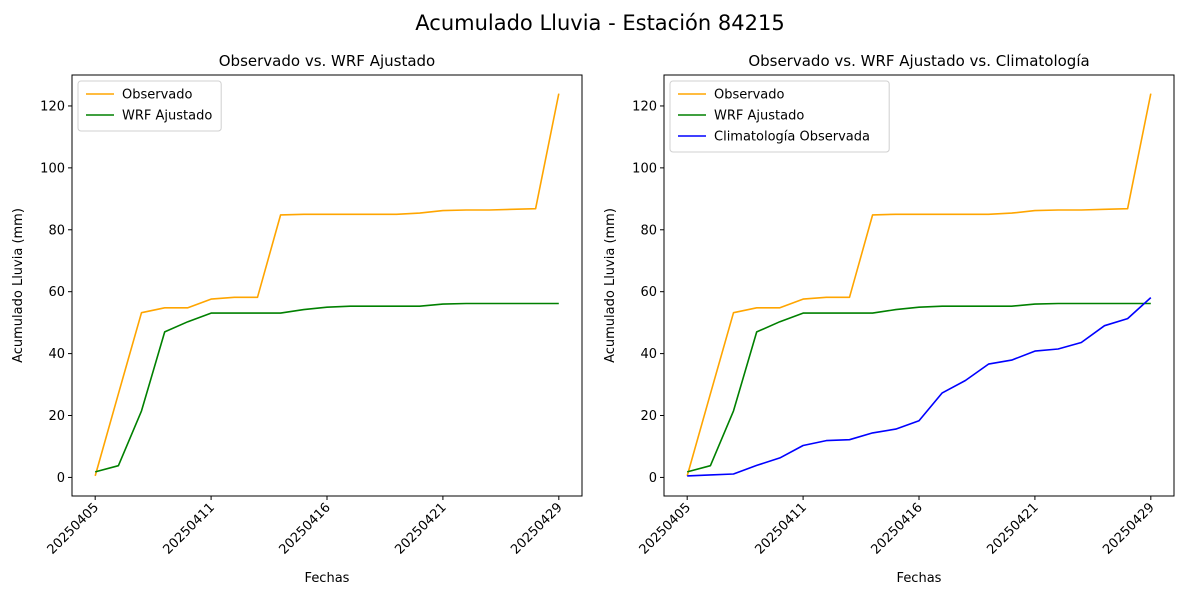  I want to click on series-line-climatolog-a-observada, so click(919, 387).